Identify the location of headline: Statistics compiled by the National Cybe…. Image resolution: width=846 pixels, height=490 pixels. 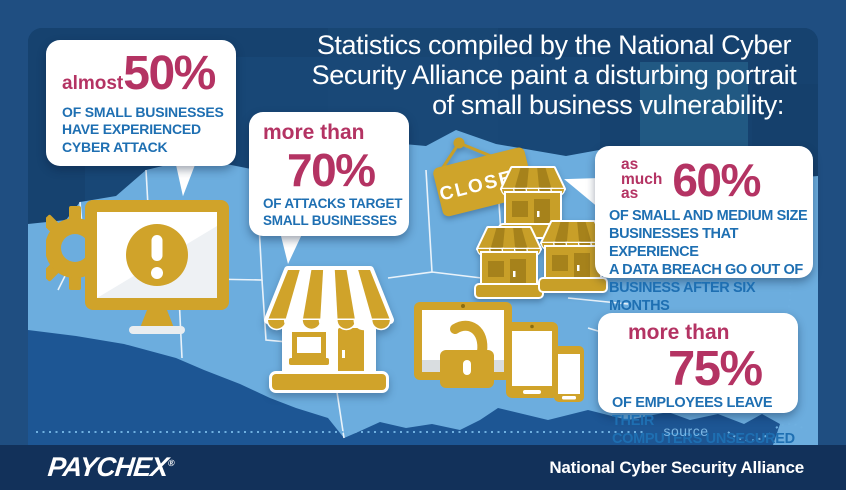
(554, 75).